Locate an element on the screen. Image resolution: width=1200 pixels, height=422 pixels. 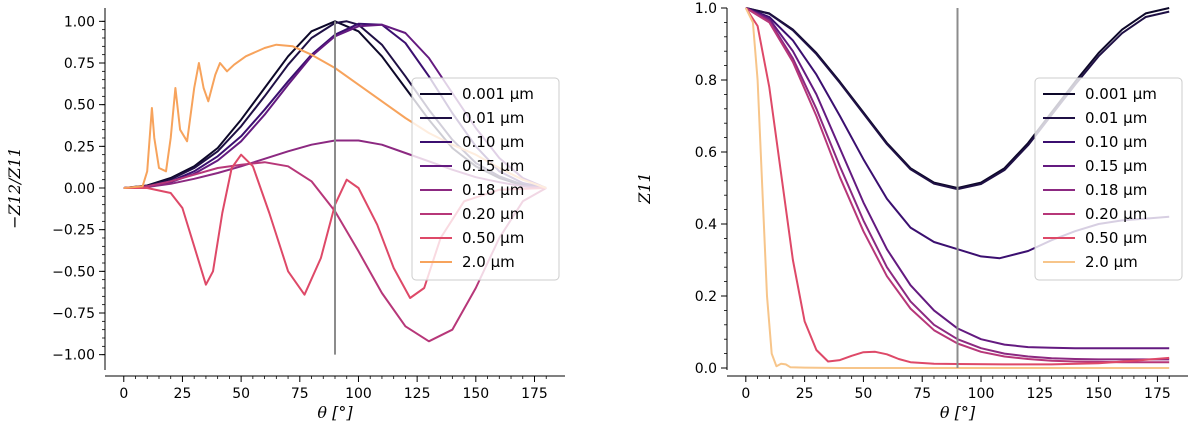
y-tick-label-0: 0.0 is located at coordinates (706, 369).